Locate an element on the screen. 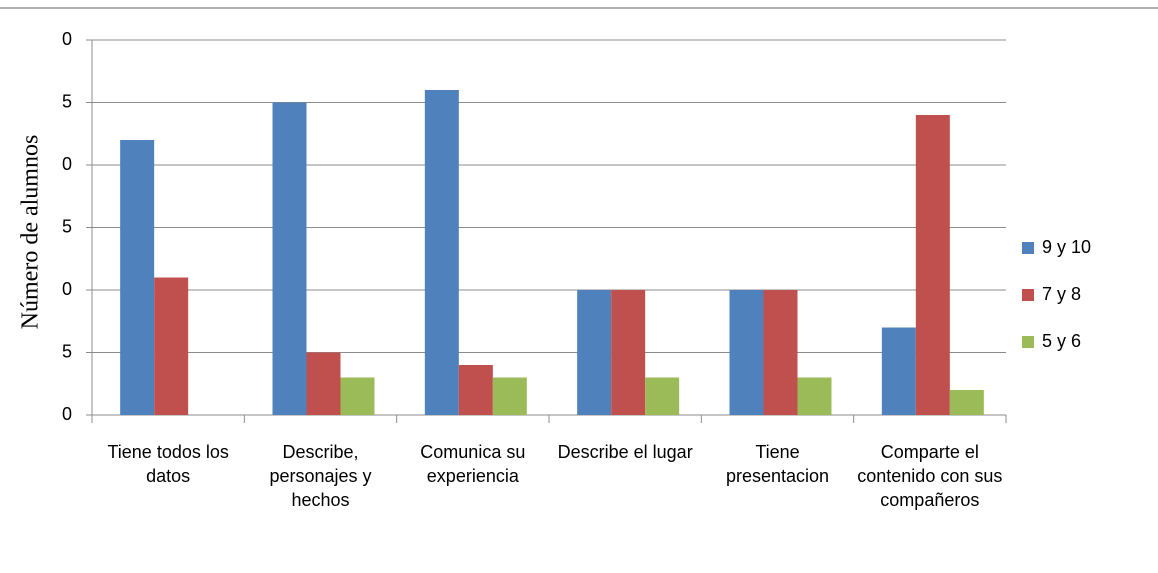  legend-label: 5 y 6 is located at coordinates (1061, 341).